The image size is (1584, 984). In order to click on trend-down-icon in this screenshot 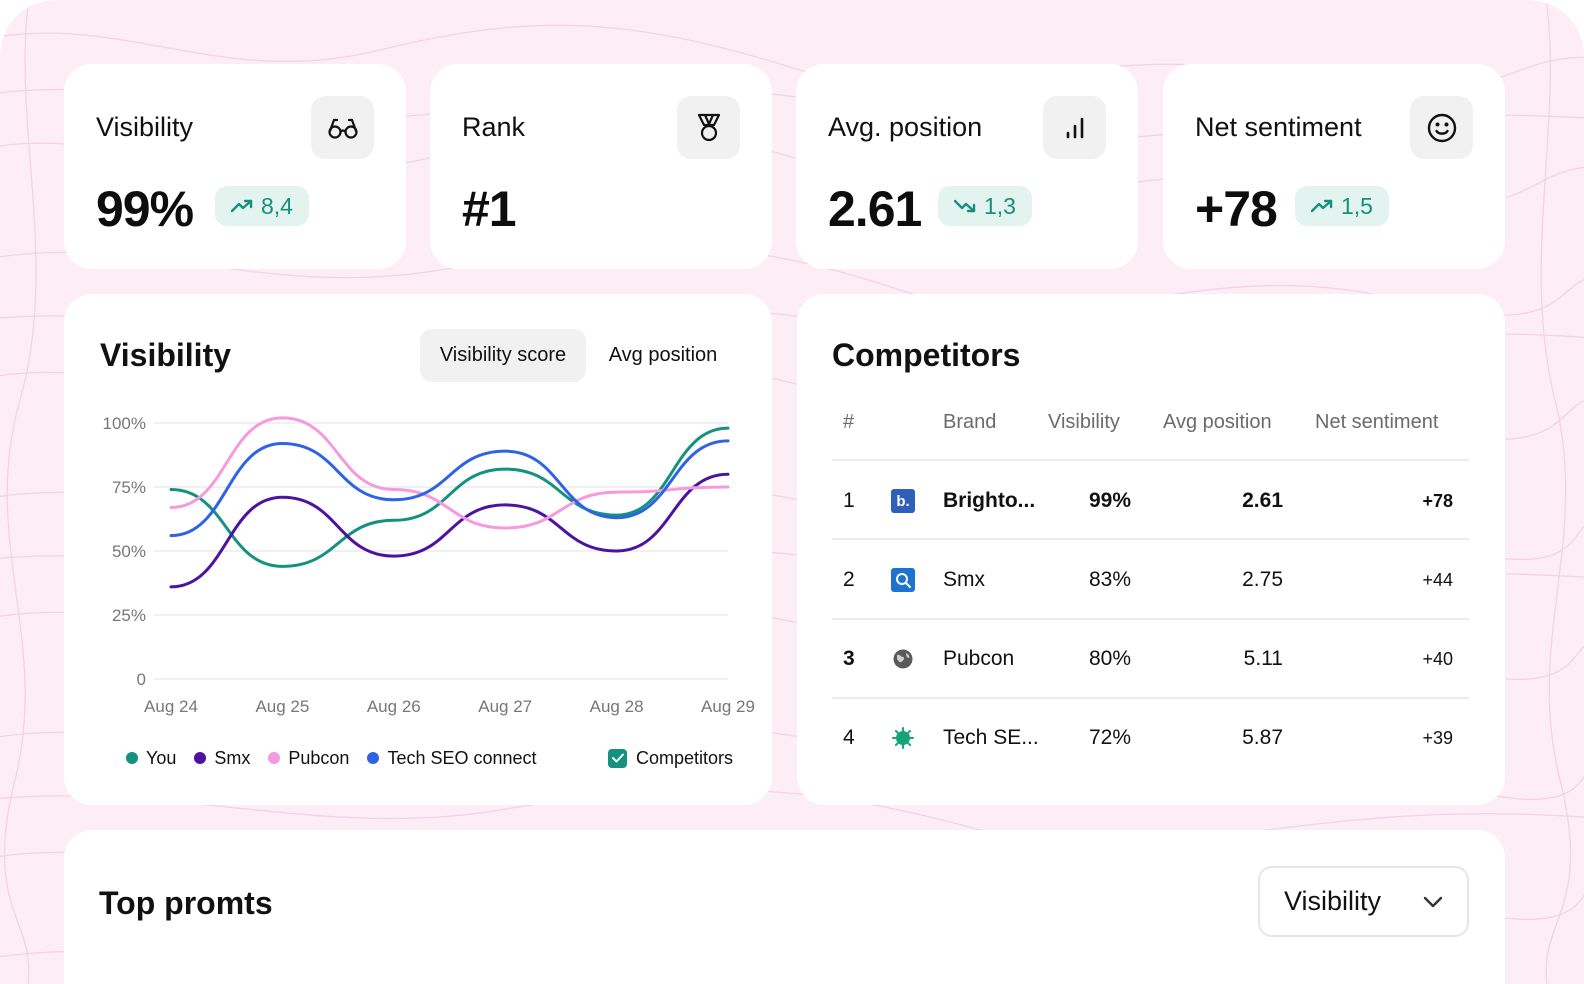, I will do `click(965, 206)`.